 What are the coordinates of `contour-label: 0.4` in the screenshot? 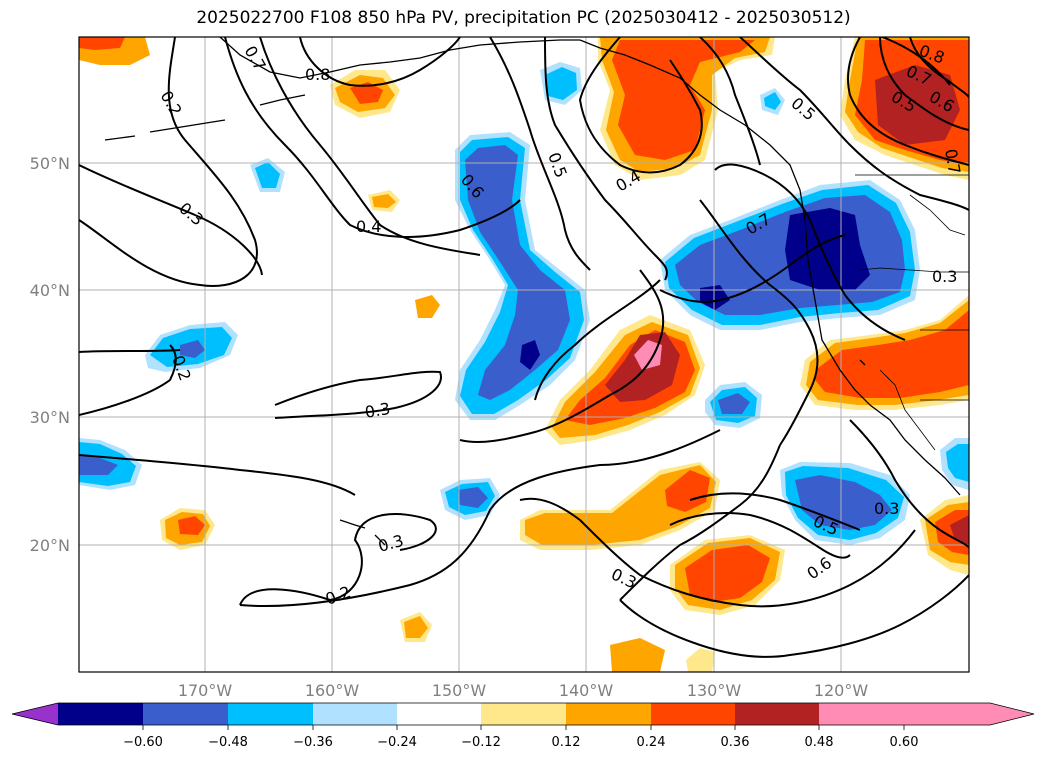 It's located at (368, 226).